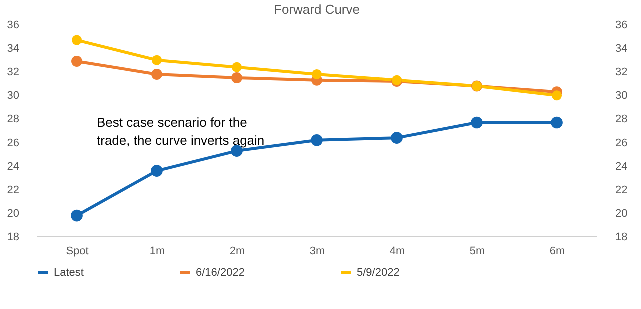 Image resolution: width=641 pixels, height=309 pixels. What do you see at coordinates (13, 190) in the screenshot?
I see `y-tick-label: 22` at bounding box center [13, 190].